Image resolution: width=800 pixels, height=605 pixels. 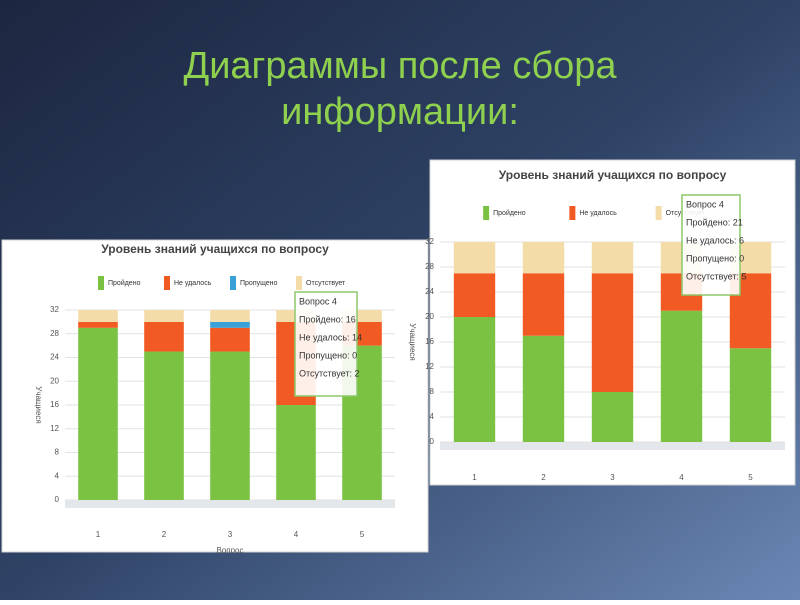 What do you see at coordinates (229, 550) in the screenshot?
I see `x-axis-label: Вопрос` at bounding box center [229, 550].